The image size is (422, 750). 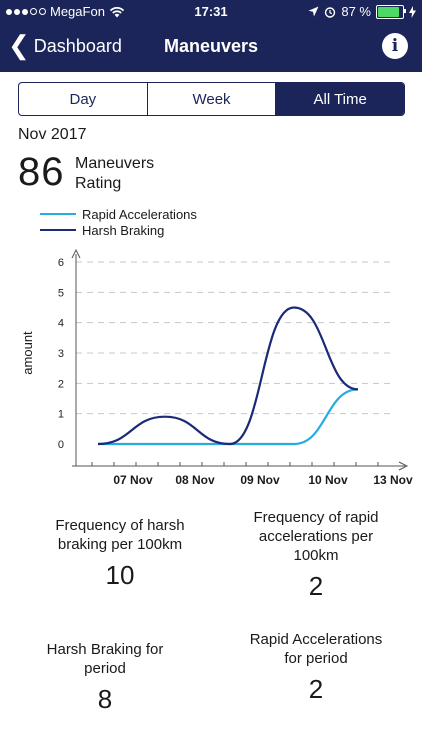 I want to click on chart-legend: Rapid Accelerations Harsh Braking, so click(x=118, y=222).